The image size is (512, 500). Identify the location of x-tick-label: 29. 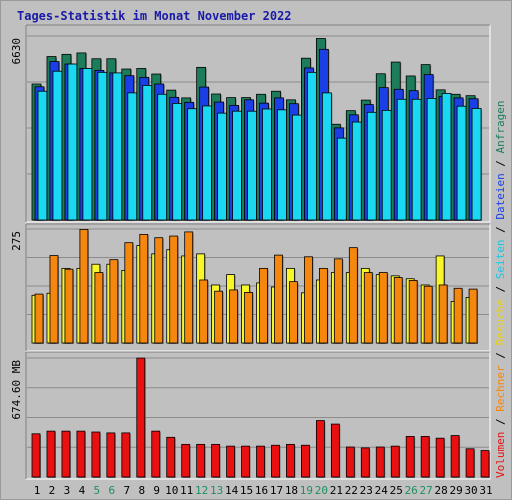
(455, 490).